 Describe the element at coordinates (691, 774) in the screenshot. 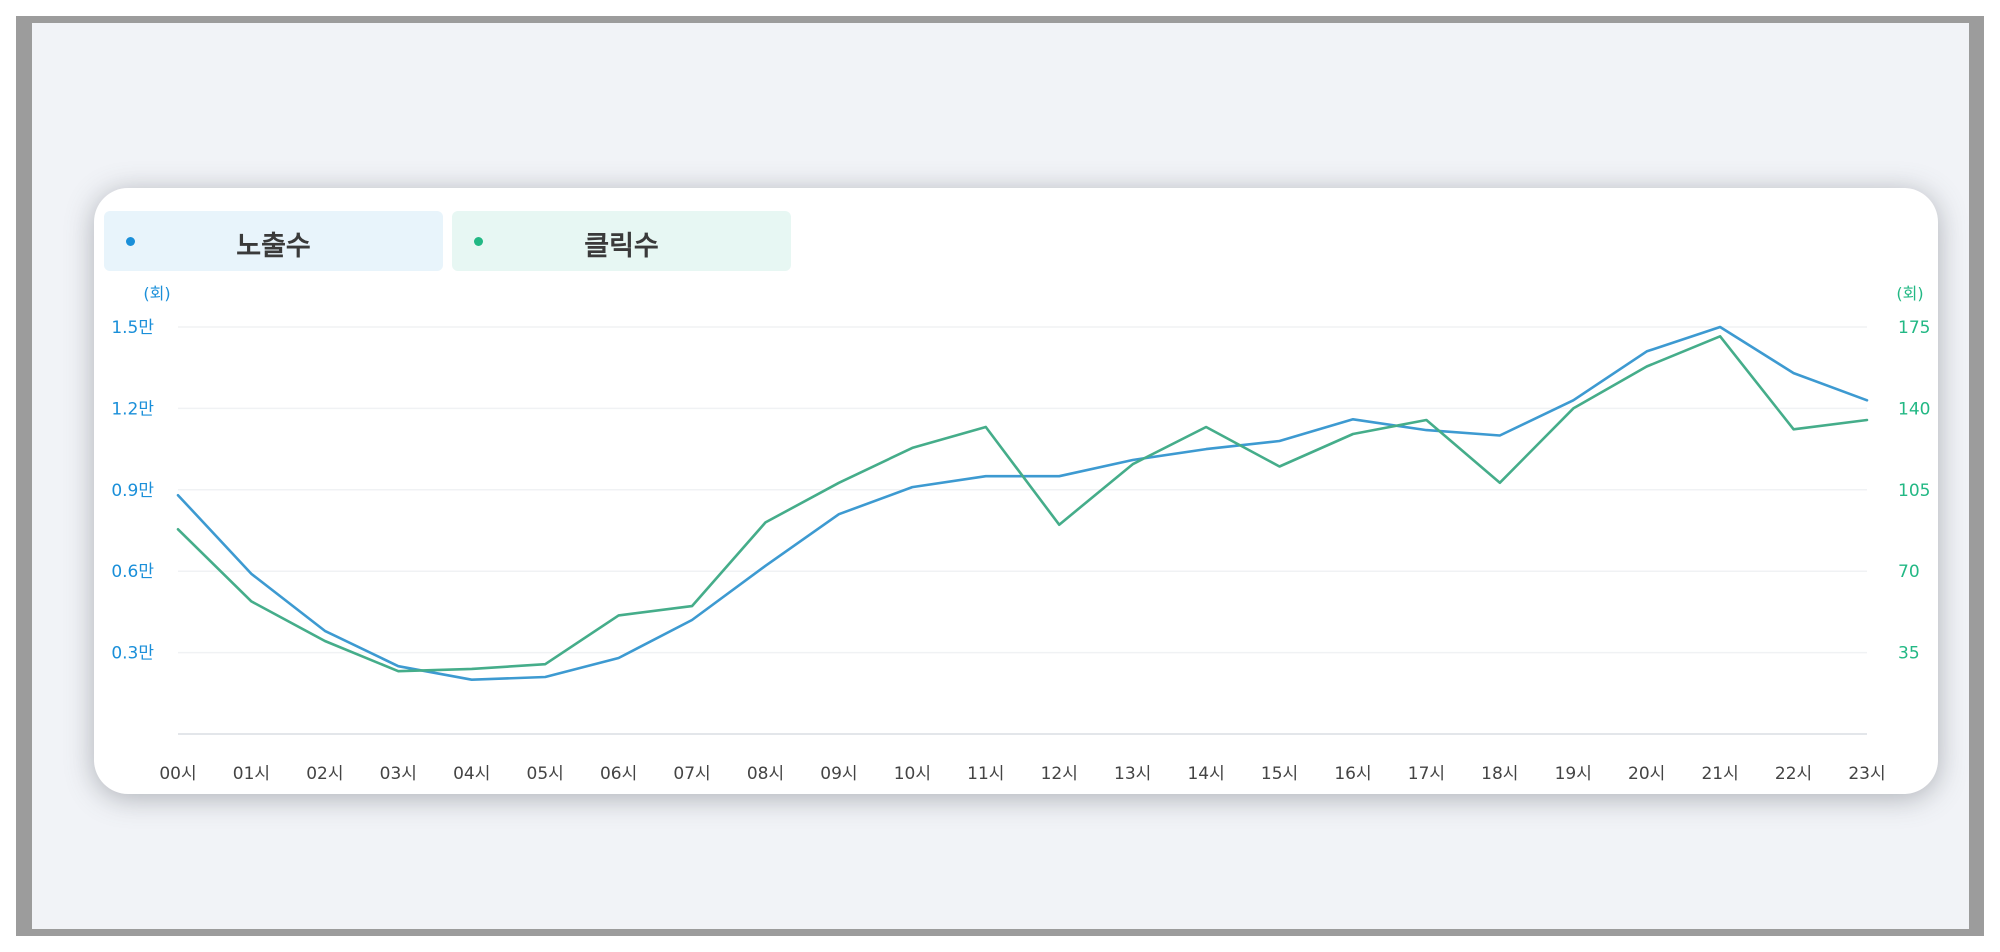

I see `x-tick-label-7: 07시` at that location.